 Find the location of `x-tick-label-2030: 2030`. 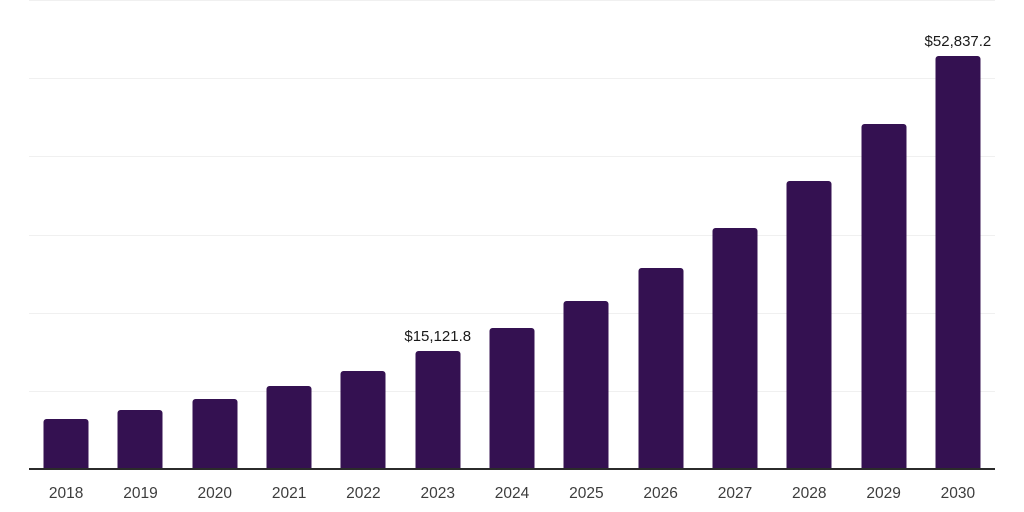

x-tick-label-2030: 2030 is located at coordinates (958, 493).